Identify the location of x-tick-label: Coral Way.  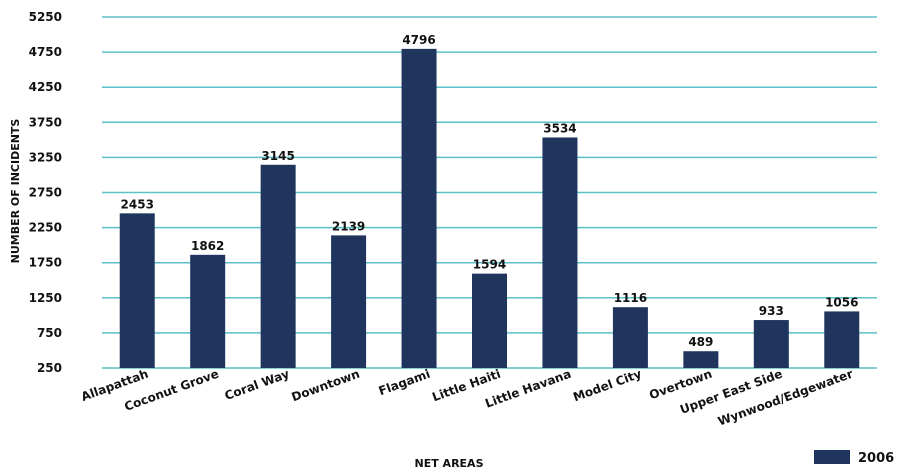
(257, 385).